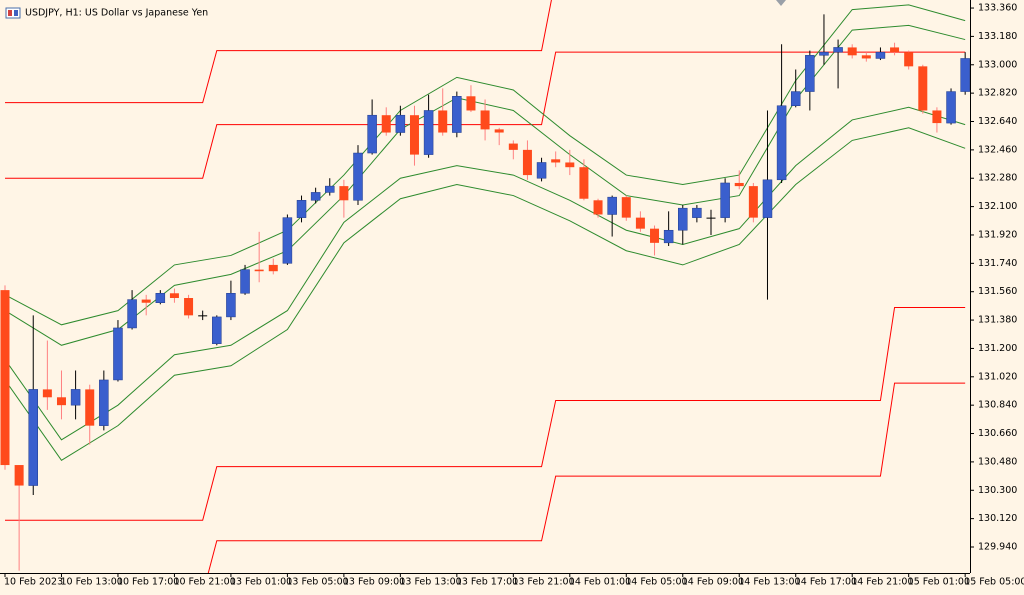 The image size is (1024, 595). Describe the element at coordinates (994, 582) in the screenshot. I see `x-tick-label: 15 Feb 05:00` at that location.